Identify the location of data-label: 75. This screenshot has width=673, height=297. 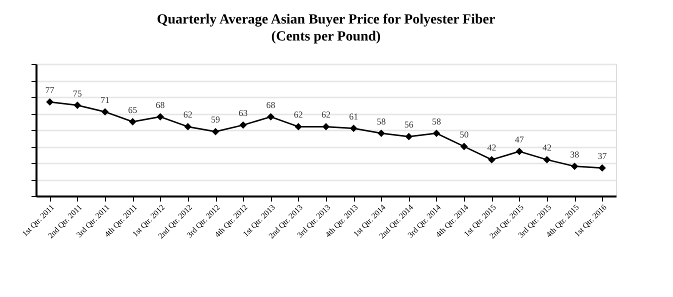
(77, 93).